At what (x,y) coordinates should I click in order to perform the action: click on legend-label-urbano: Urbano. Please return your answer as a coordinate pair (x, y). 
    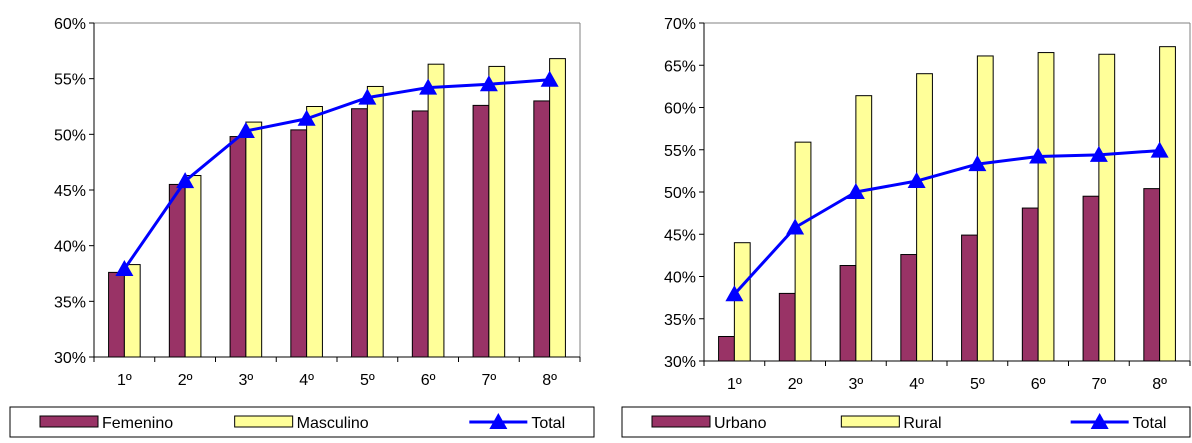
    Looking at the image, I should click on (740, 423).